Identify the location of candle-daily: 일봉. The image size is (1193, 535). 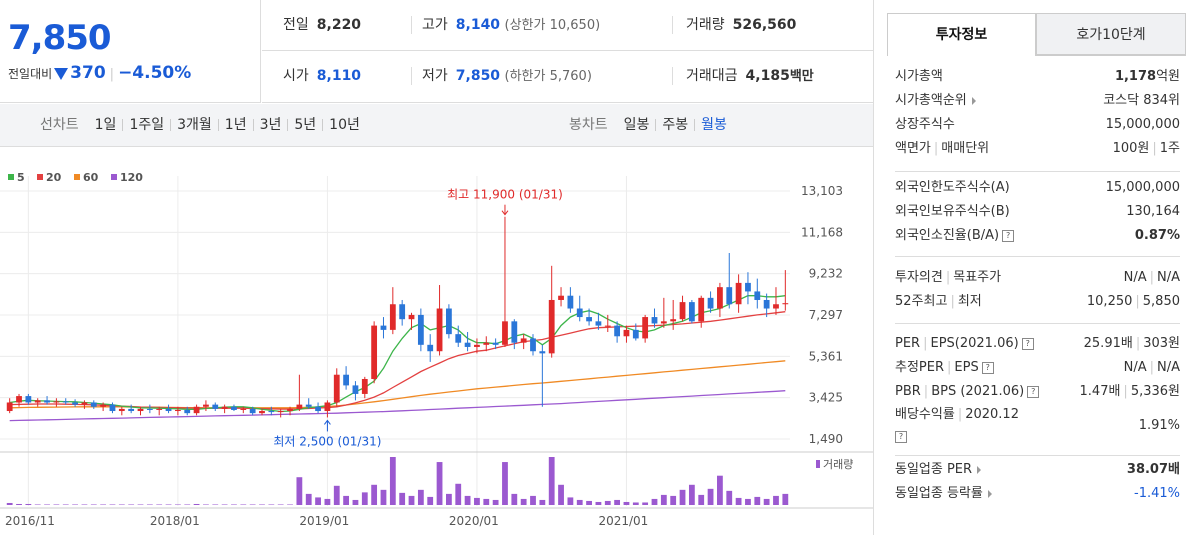
(636, 125).